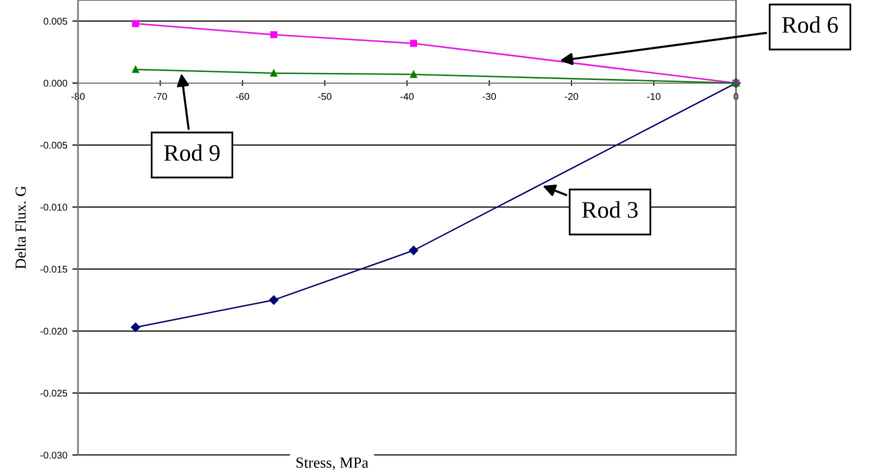 This screenshot has width=872, height=472. What do you see at coordinates (810, 24) in the screenshot?
I see `text: Rod 6` at bounding box center [810, 24].